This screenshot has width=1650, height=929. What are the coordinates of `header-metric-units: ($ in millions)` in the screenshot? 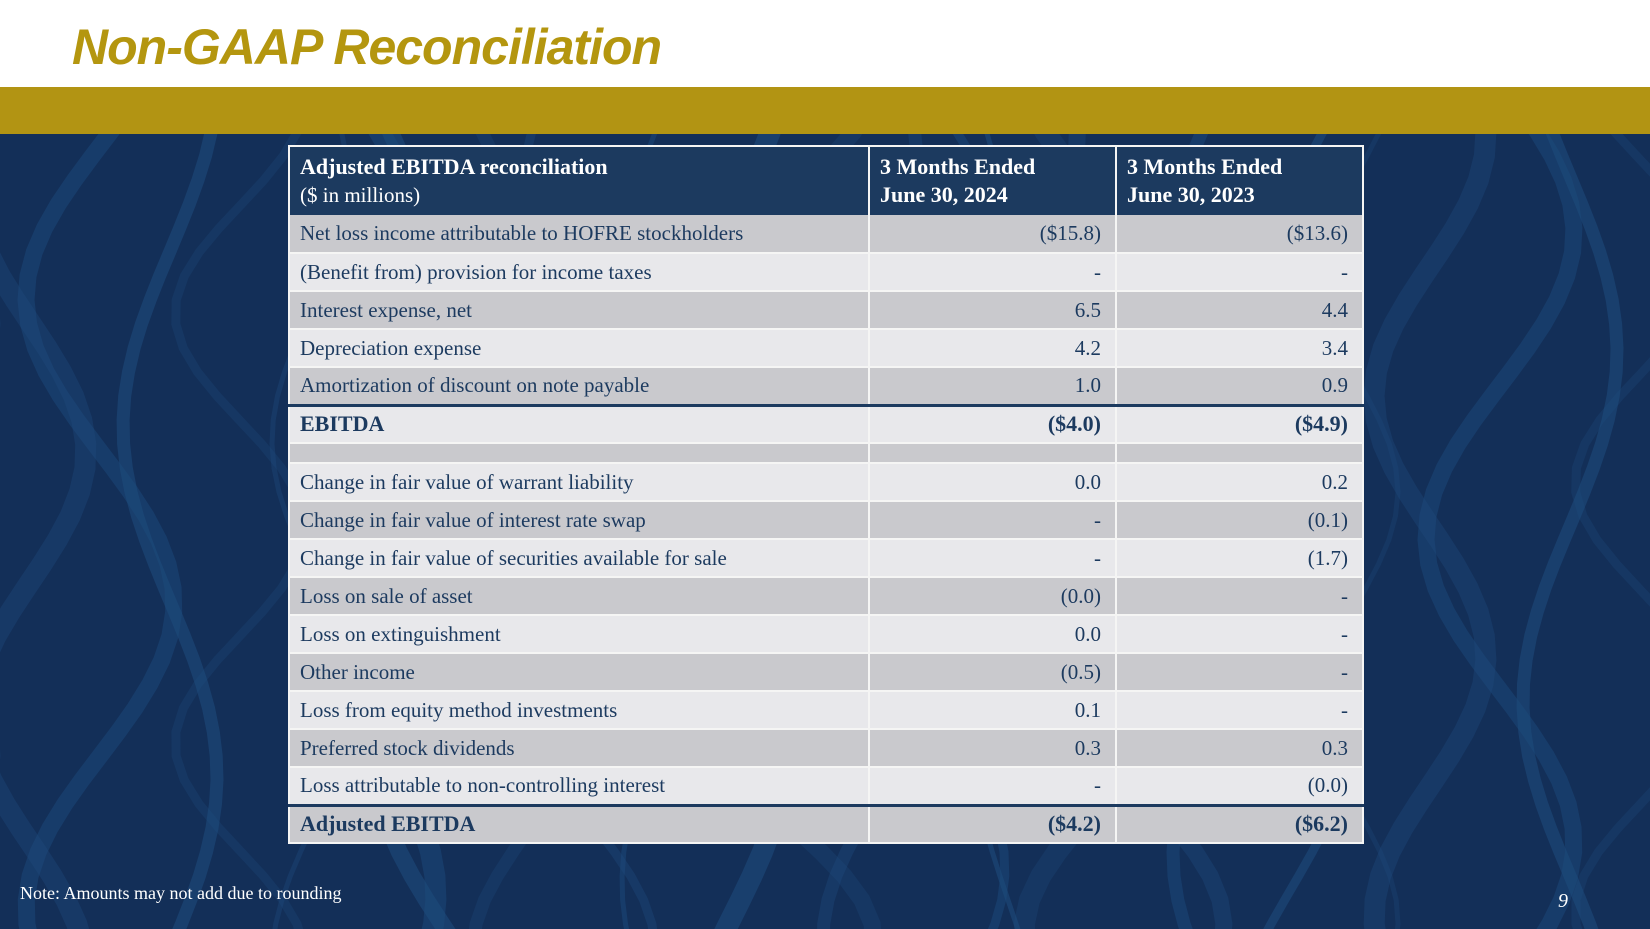 It's located at (360, 194).